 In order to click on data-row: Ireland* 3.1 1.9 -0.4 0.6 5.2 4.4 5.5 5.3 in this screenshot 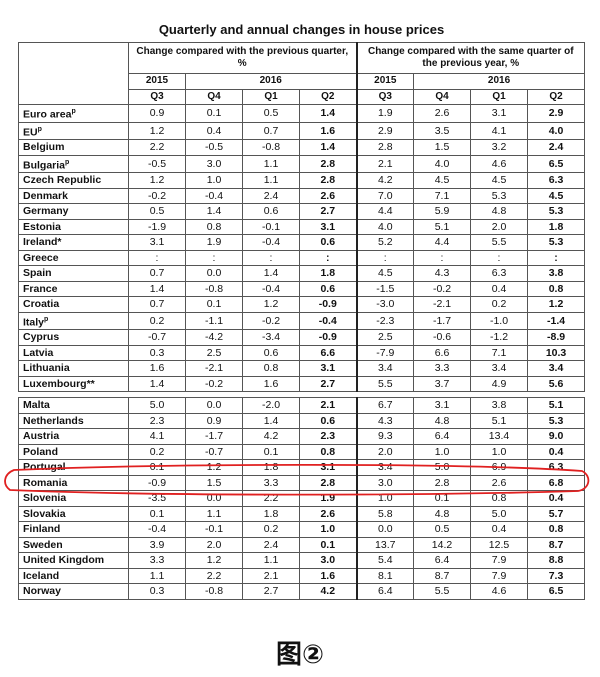, I will do `click(302, 242)`.